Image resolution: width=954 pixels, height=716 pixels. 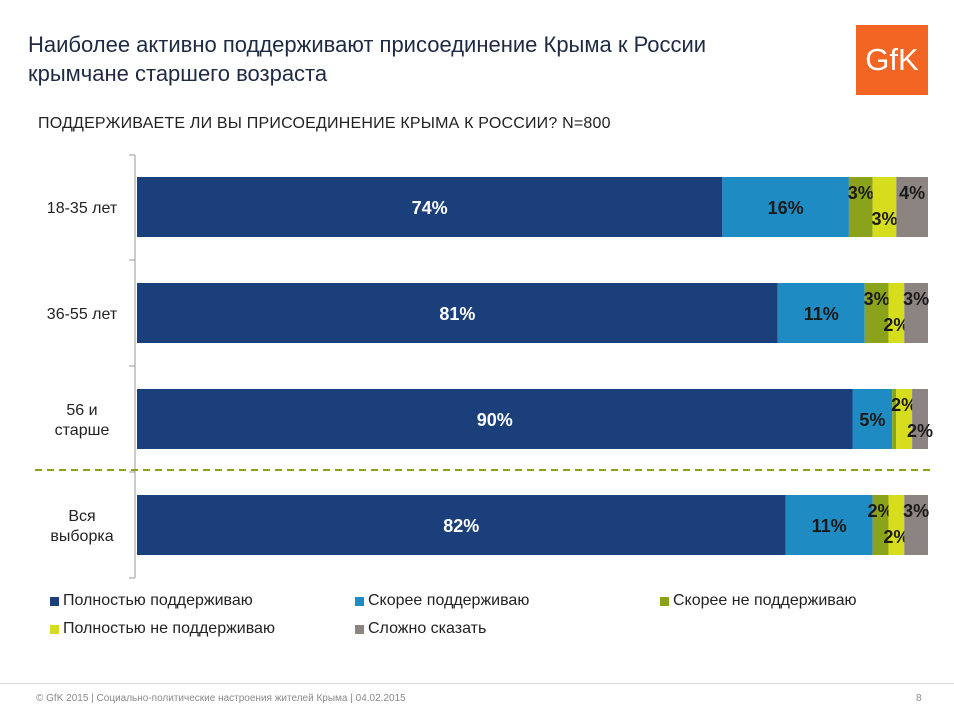 What do you see at coordinates (916, 525) in the screenshot?
I see `bar-segment-r3-s4` at bounding box center [916, 525].